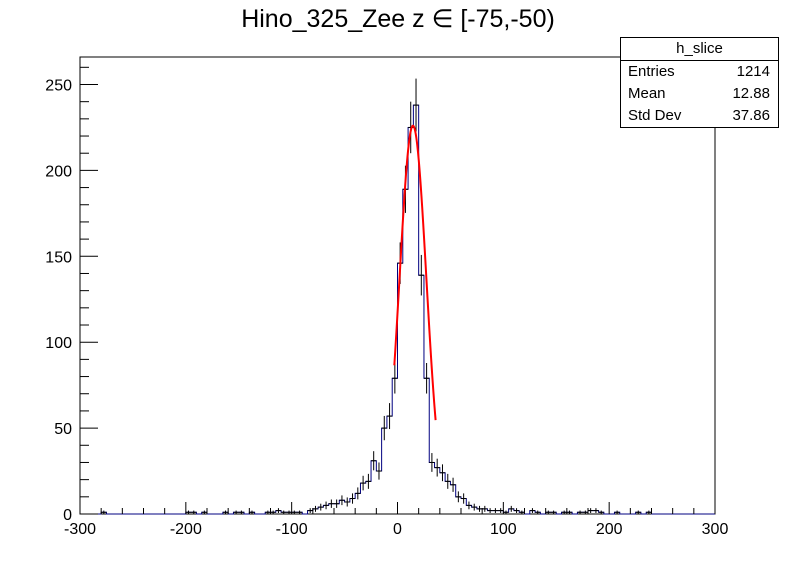 Image resolution: width=796 pixels, height=572 pixels. Describe the element at coordinates (58, 85) in the screenshot. I see `y-tick-label: 250` at that location.